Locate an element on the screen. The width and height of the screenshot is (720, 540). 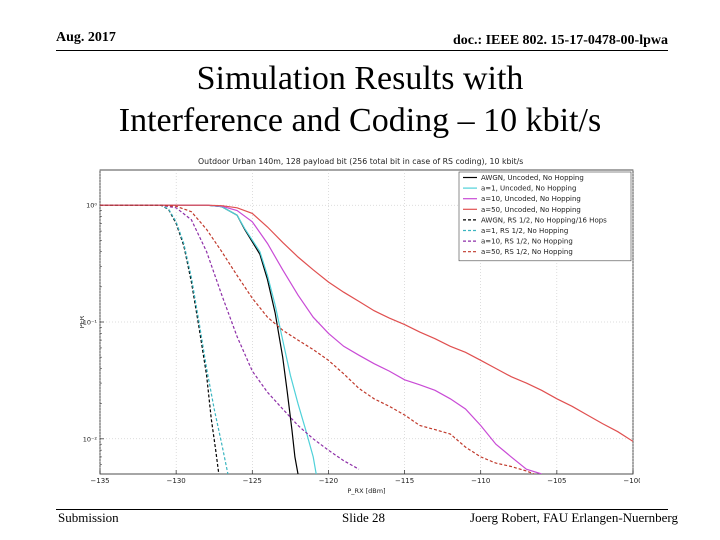
legend-box is located at coordinates (545, 216).